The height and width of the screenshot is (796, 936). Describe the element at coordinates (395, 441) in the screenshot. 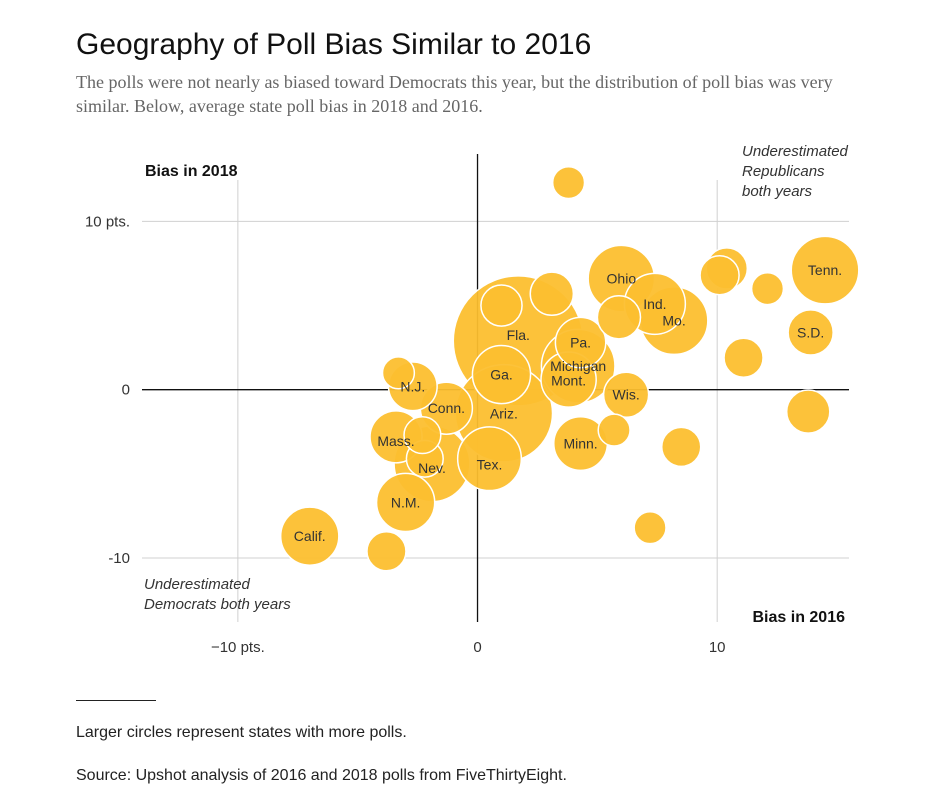

I see `point-label: Mass.` at that location.